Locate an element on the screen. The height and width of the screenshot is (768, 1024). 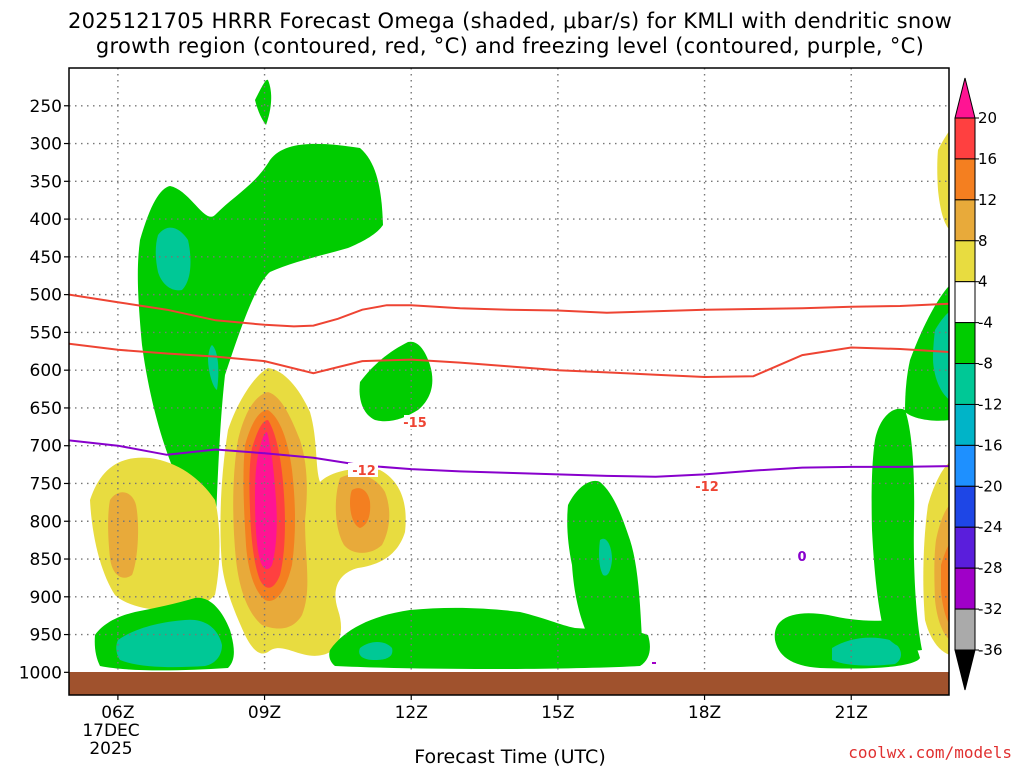
y-tick-label: 650 is located at coordinates (46, 409).